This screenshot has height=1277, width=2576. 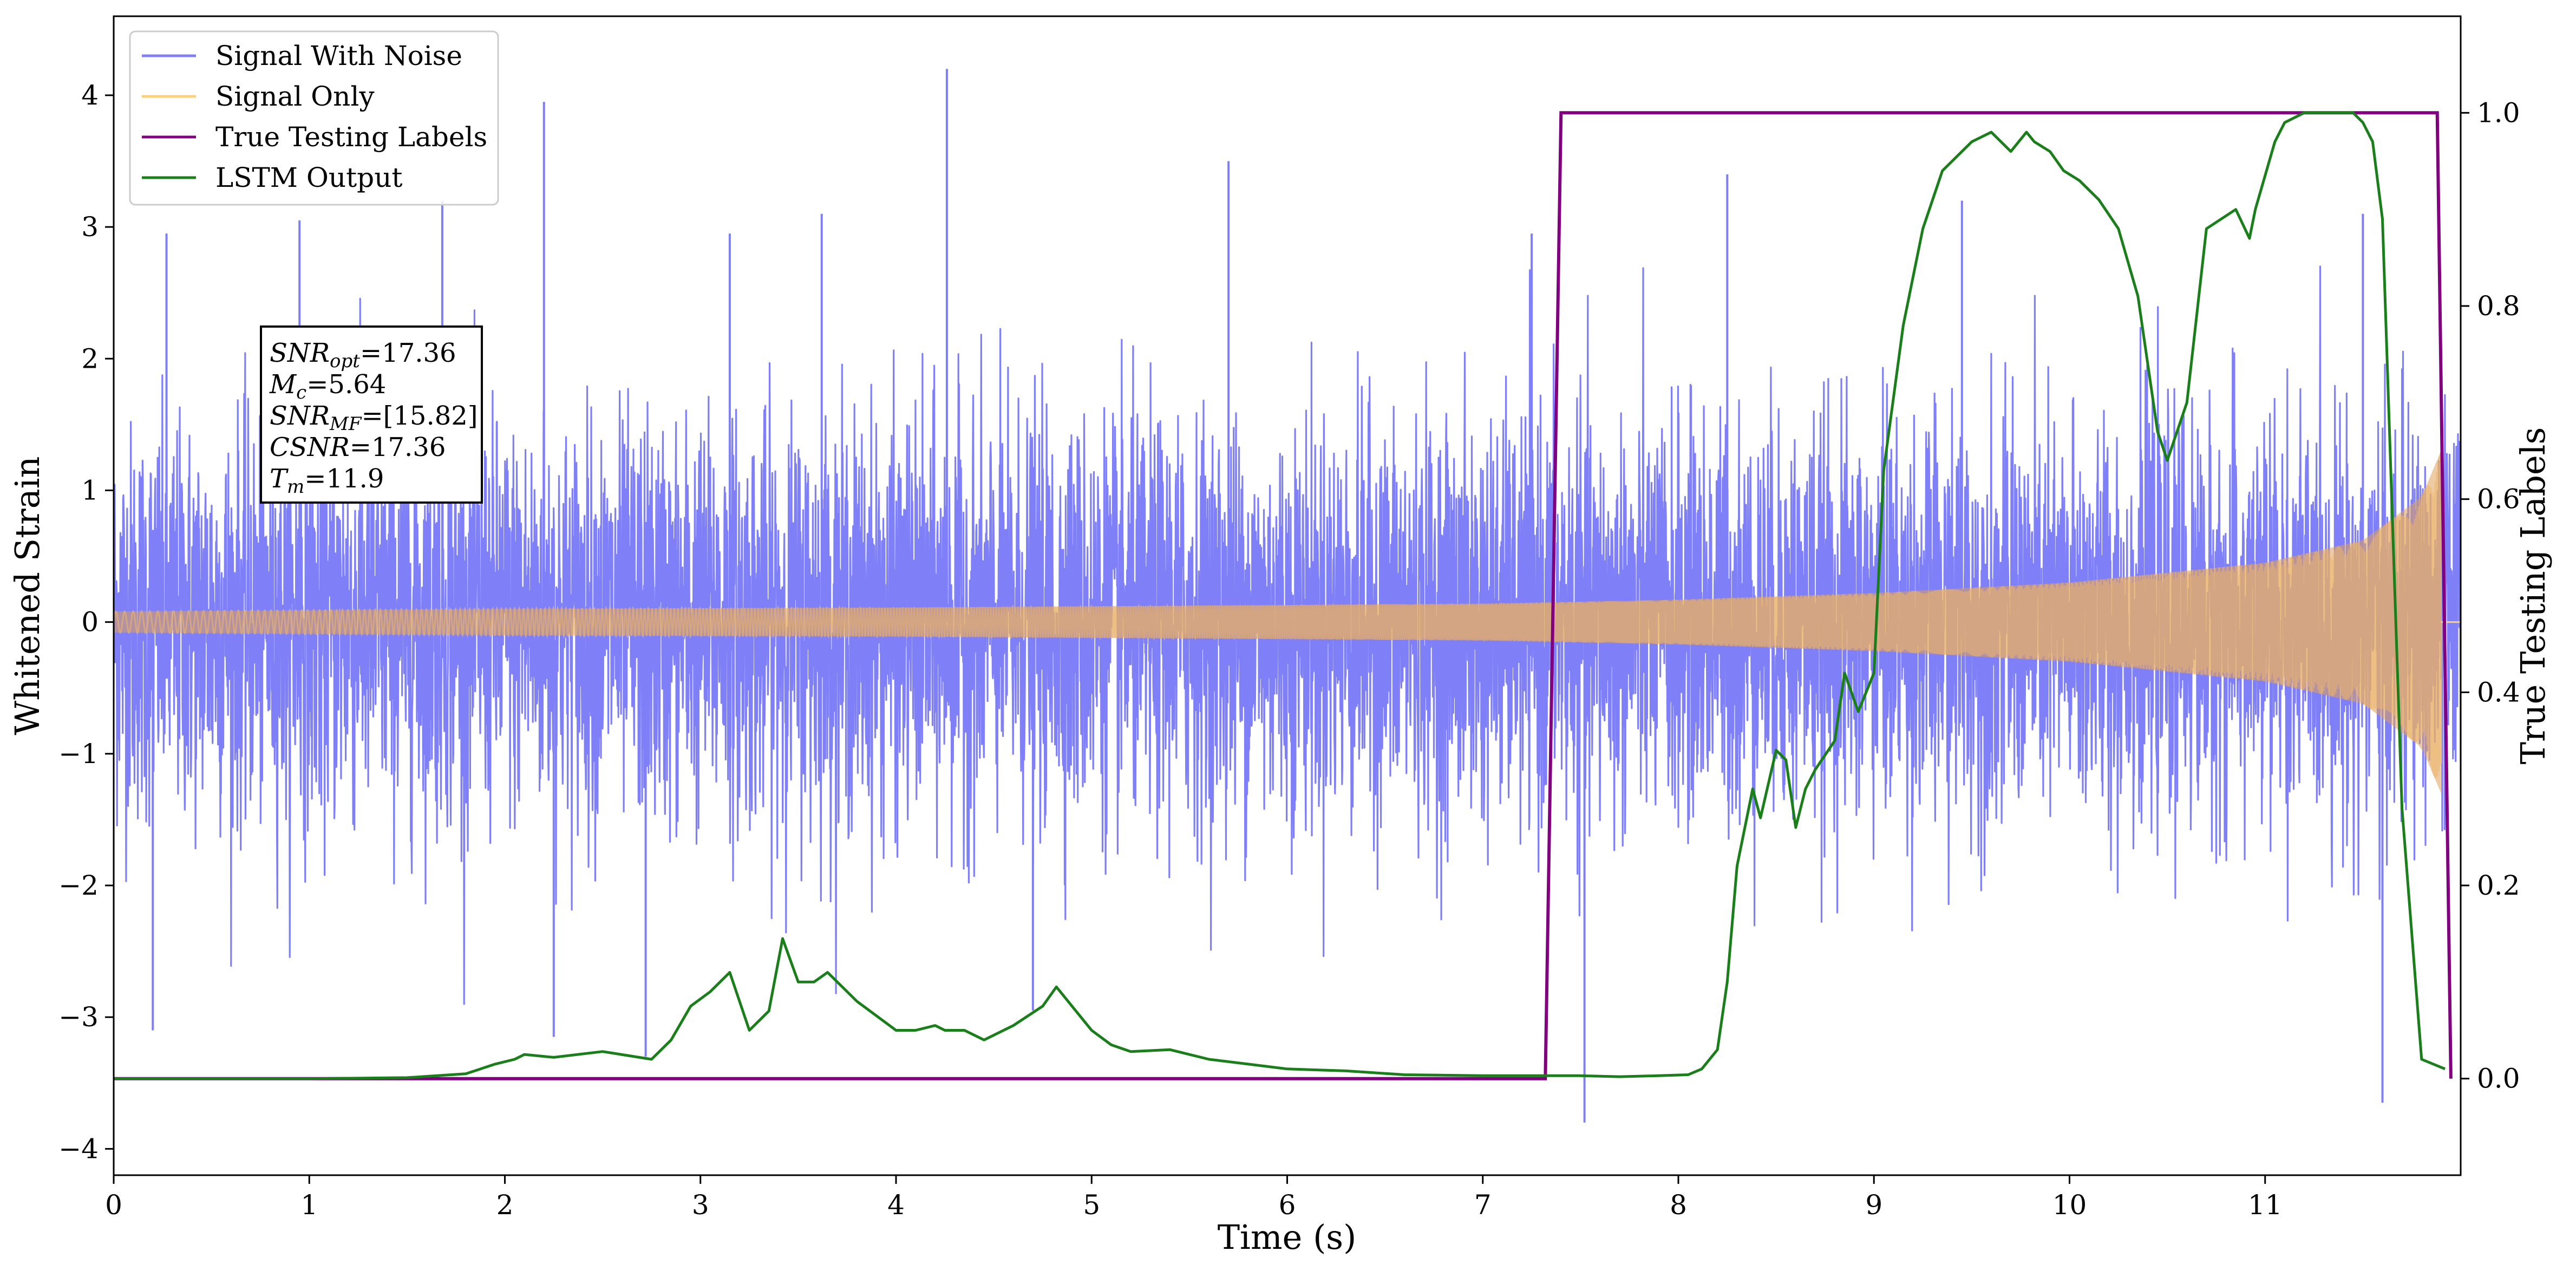 What do you see at coordinates (295, 96) in the screenshot?
I see `legend-label-signal-only: Signal Only` at bounding box center [295, 96].